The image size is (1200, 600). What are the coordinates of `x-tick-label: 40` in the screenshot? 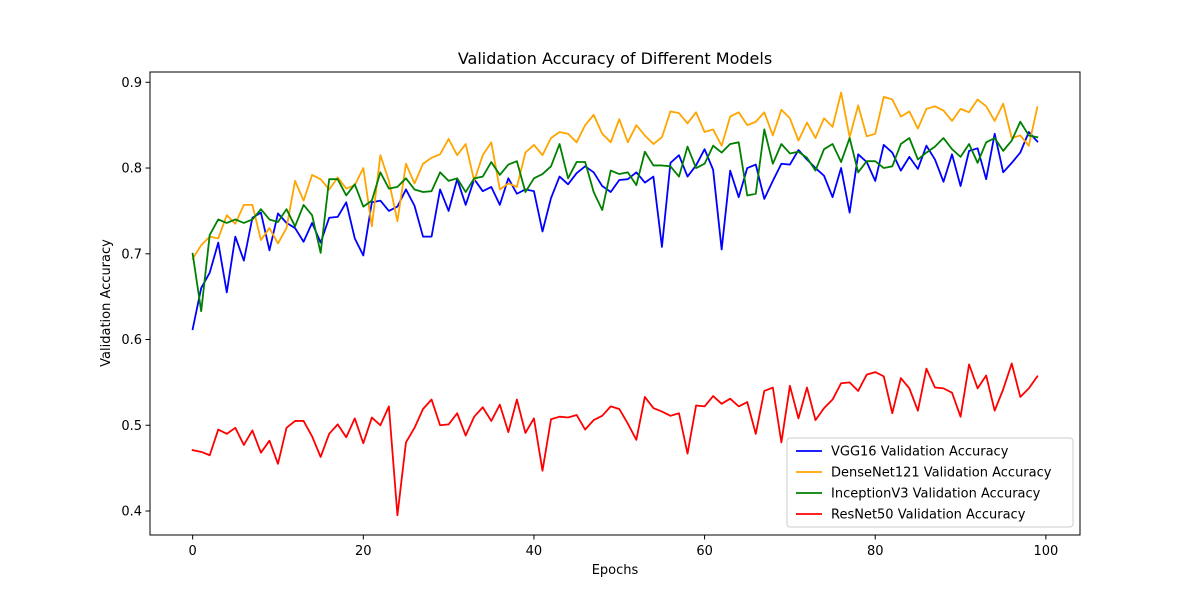 It's located at (534, 551).